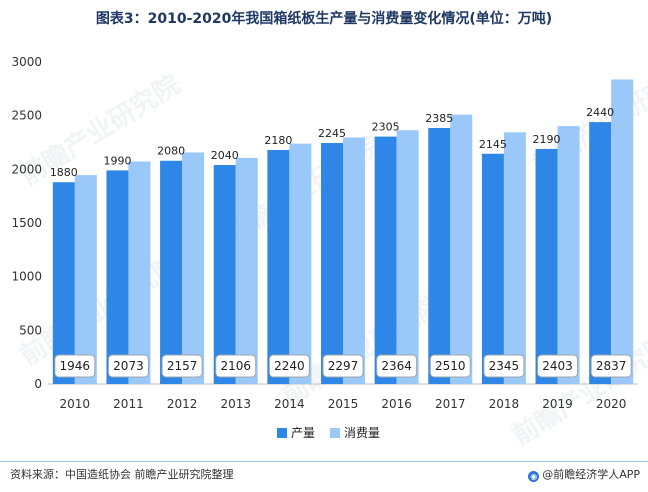 This screenshot has width=648, height=492. What do you see at coordinates (26, 169) in the screenshot?
I see `y-tick-label: 2000` at bounding box center [26, 169].